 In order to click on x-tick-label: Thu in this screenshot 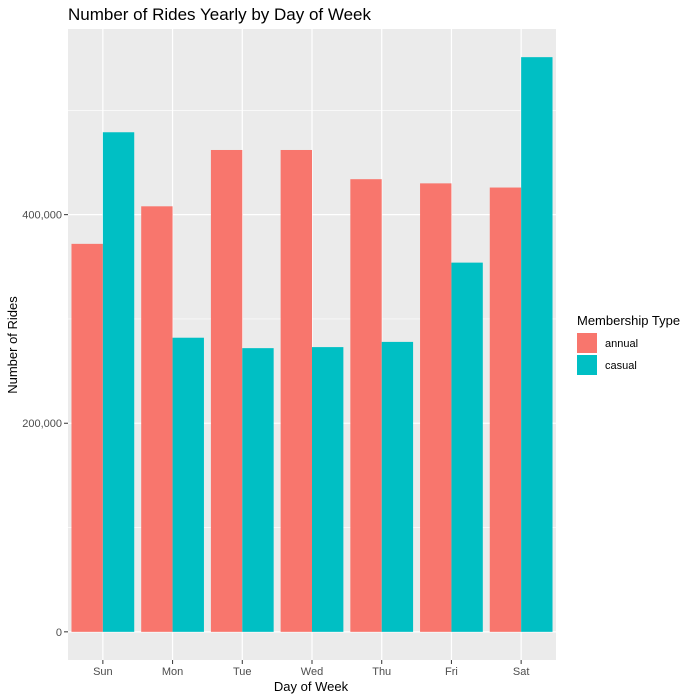, I will do `click(381, 672)`.